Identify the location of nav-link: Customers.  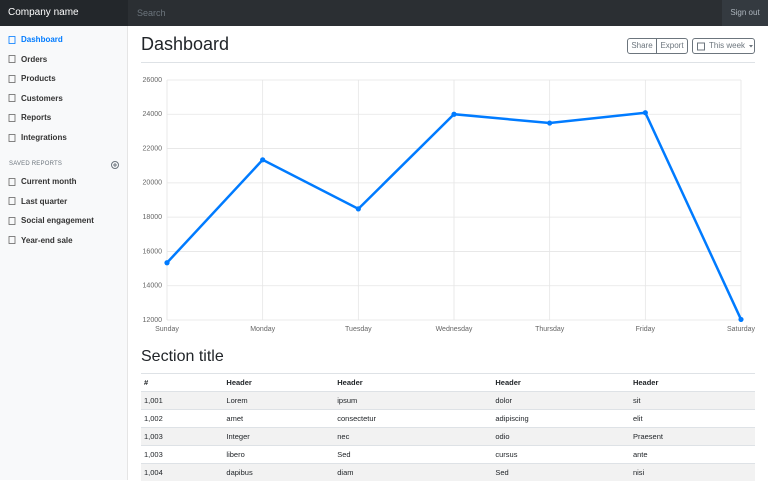
(35, 98).